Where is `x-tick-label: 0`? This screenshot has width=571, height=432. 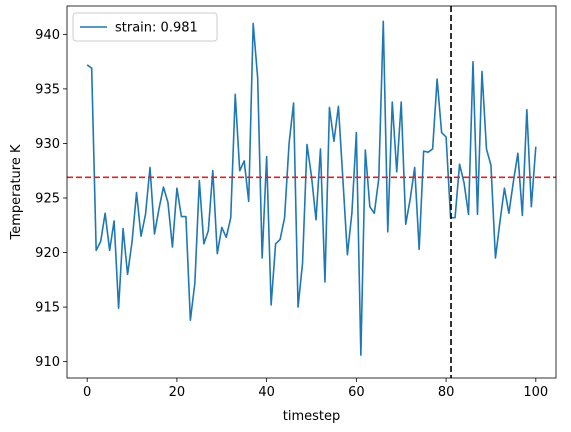 x-tick-label: 0 is located at coordinates (87, 392).